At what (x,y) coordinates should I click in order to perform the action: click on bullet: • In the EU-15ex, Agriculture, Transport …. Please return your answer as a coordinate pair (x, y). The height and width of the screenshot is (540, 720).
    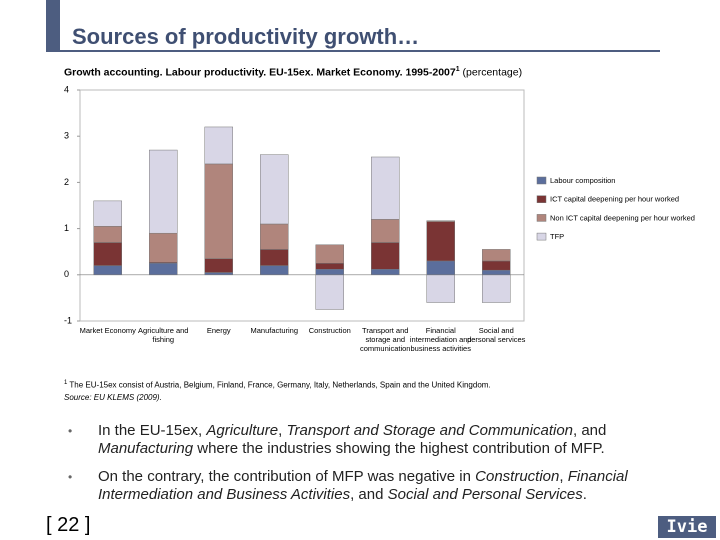
    Looking at the image, I should click on (378, 440).